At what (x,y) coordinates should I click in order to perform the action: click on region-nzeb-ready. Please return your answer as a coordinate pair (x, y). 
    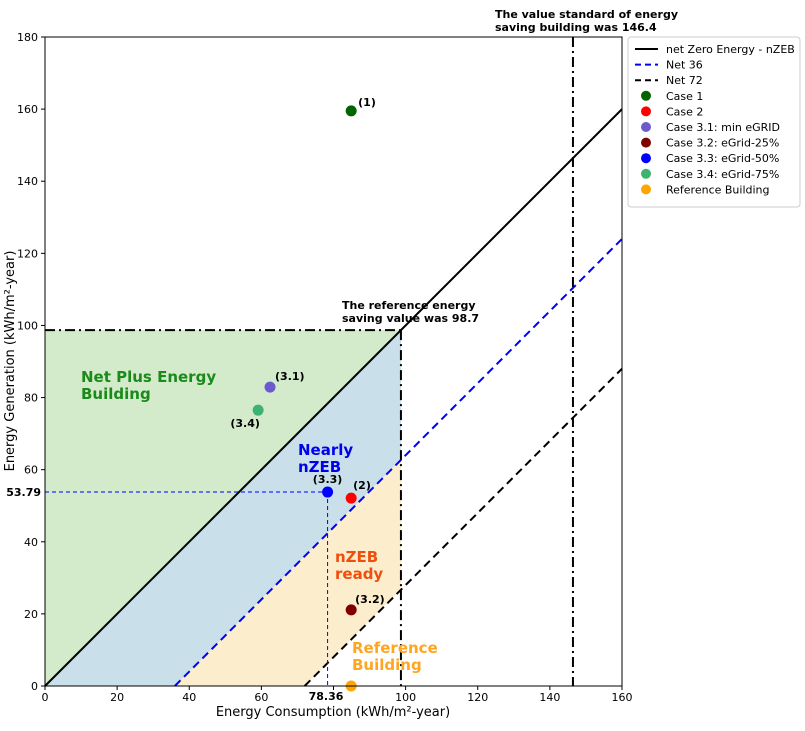
    Looking at the image, I should click on (287, 572).